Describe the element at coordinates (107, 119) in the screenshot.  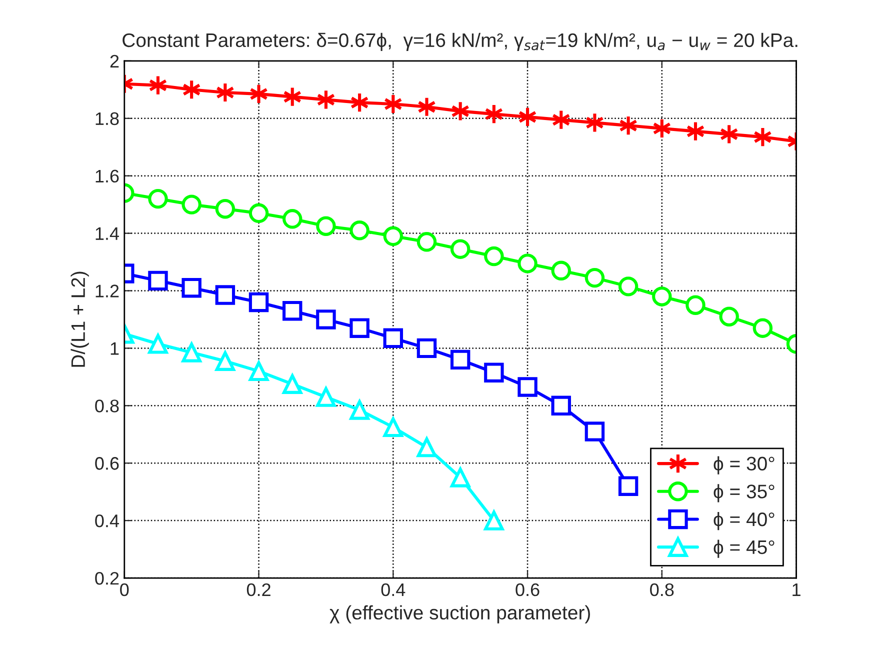
I see `y-tick-label: 1.8` at that location.